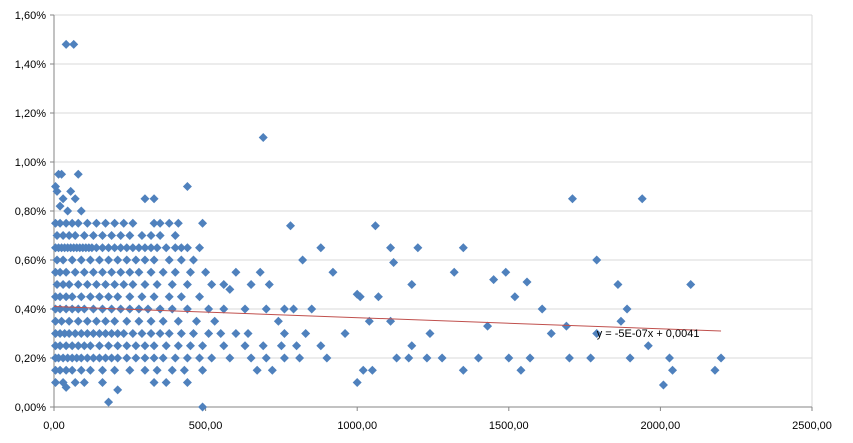 The image size is (853, 443). What do you see at coordinates (30, 408) in the screenshot?
I see `y-tick-label: 0,00%` at bounding box center [30, 408].